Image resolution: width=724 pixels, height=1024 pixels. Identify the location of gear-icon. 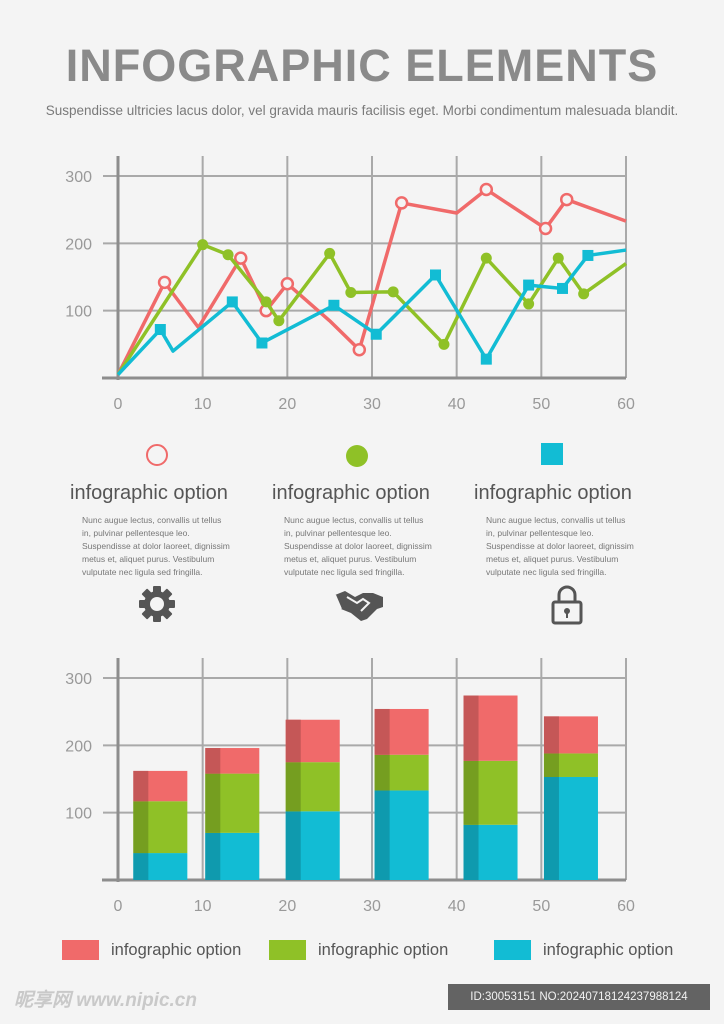
(157, 606).